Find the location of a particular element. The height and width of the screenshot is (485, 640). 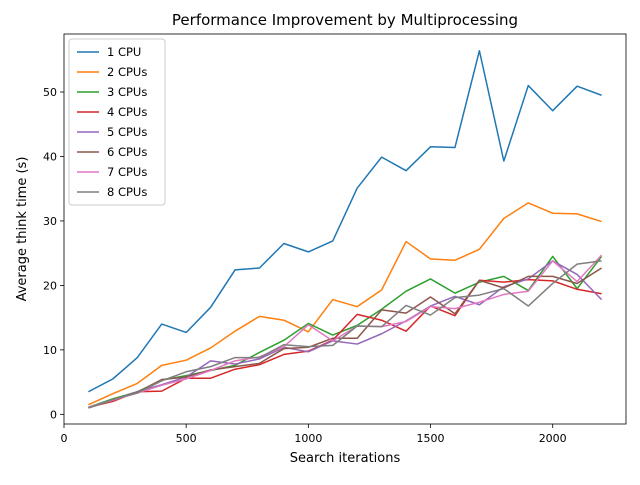

y-axis-ticks: 0 10 20 30 40 50 is located at coordinates (53, 253).